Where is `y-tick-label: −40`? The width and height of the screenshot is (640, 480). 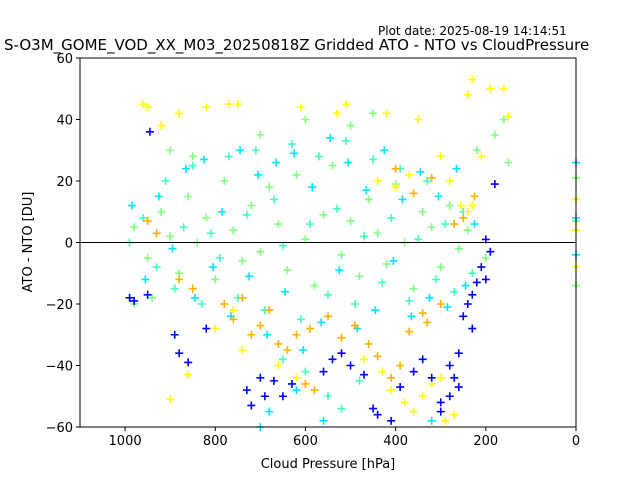 y-tick-label: −40 is located at coordinates (59, 367).